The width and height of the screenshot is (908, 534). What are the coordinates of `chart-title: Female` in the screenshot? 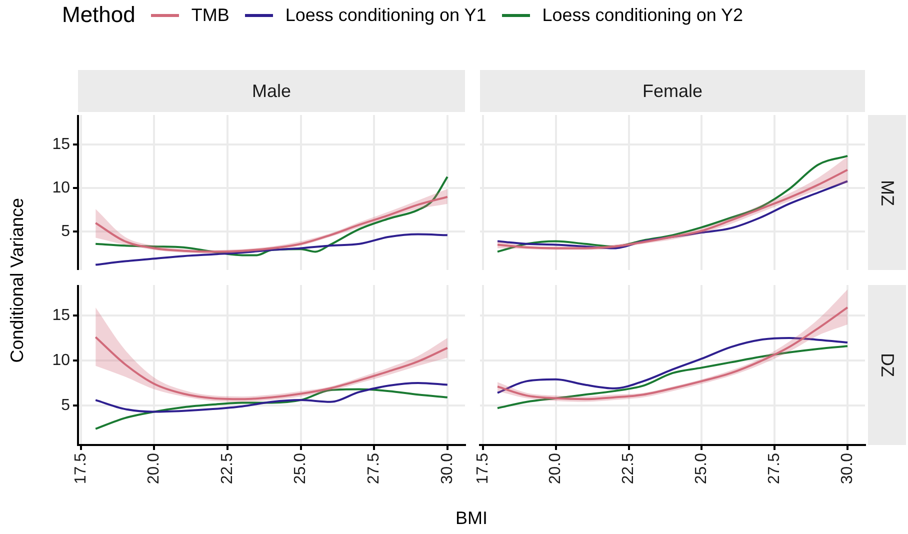 It's located at (672, 91).